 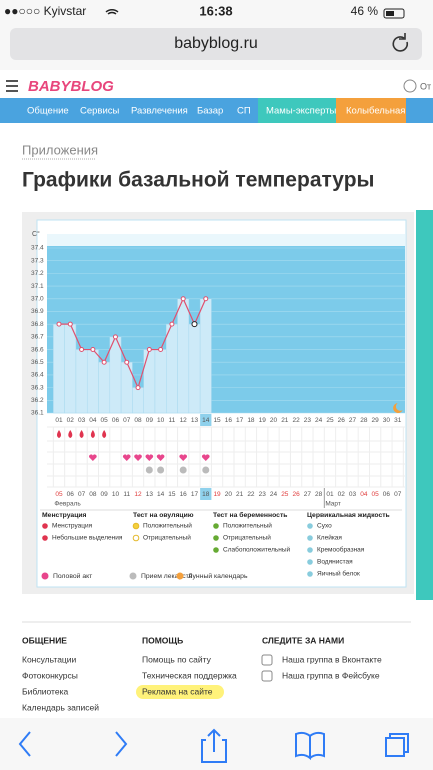 I want to click on footer-link: Календарь записей, so click(x=60, y=707).